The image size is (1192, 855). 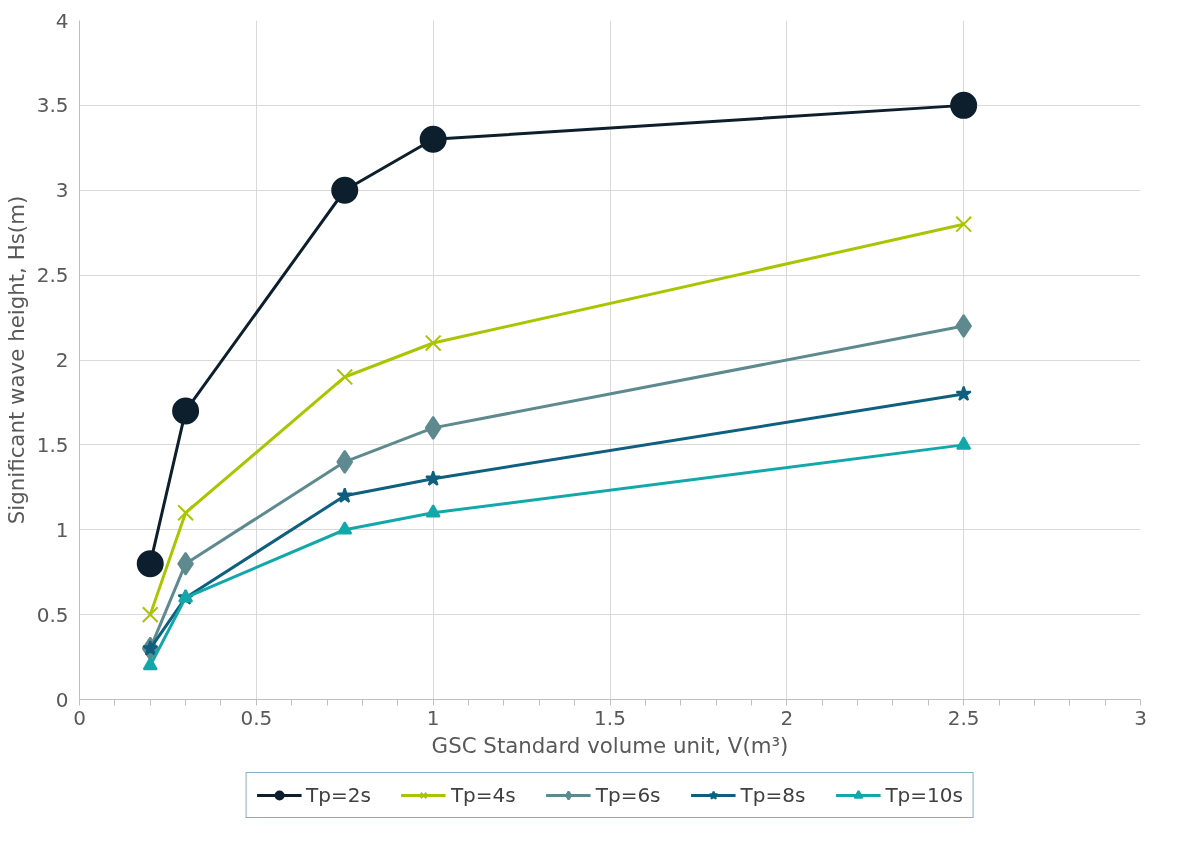 I want to click on x-tick-label: 2, so click(x=787, y=717).